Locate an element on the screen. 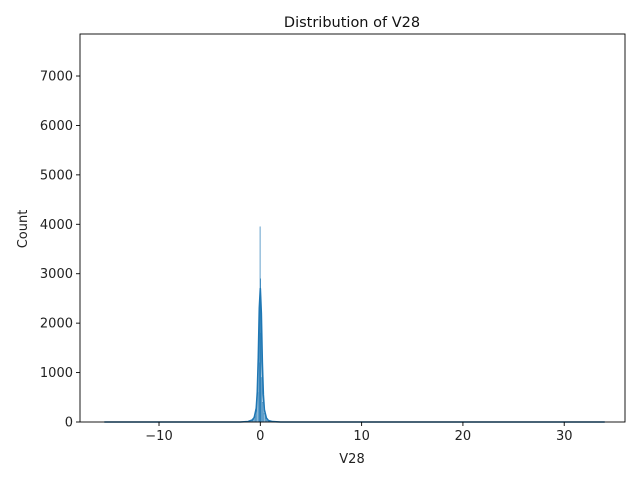 Image resolution: width=640 pixels, height=480 pixels. y-tick-label-5: 5000 is located at coordinates (56, 175).